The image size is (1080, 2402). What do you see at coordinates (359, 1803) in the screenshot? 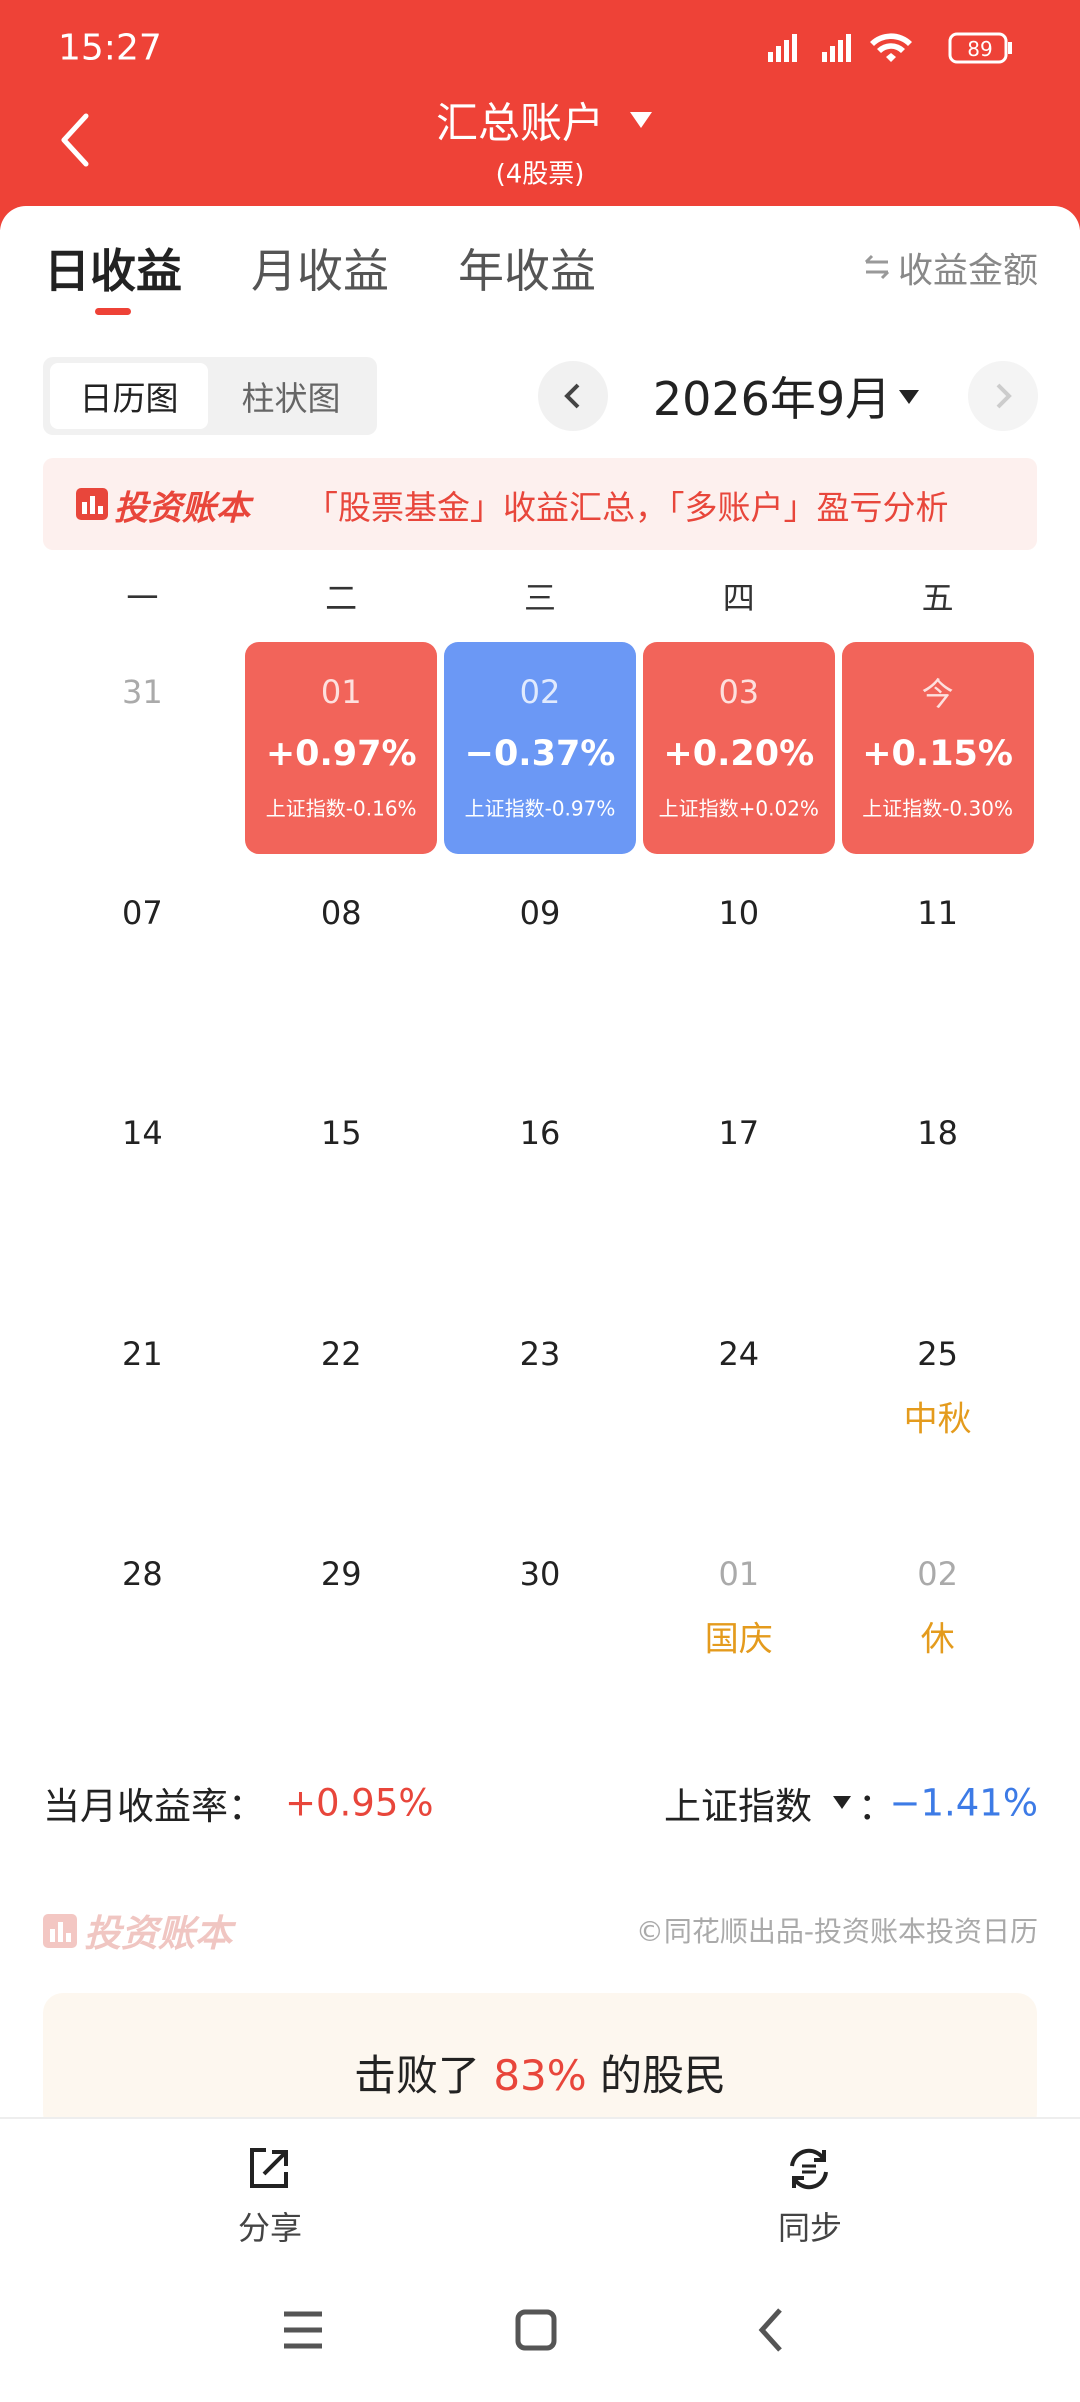
I see `month-return-value: +0.95%` at bounding box center [359, 1803].